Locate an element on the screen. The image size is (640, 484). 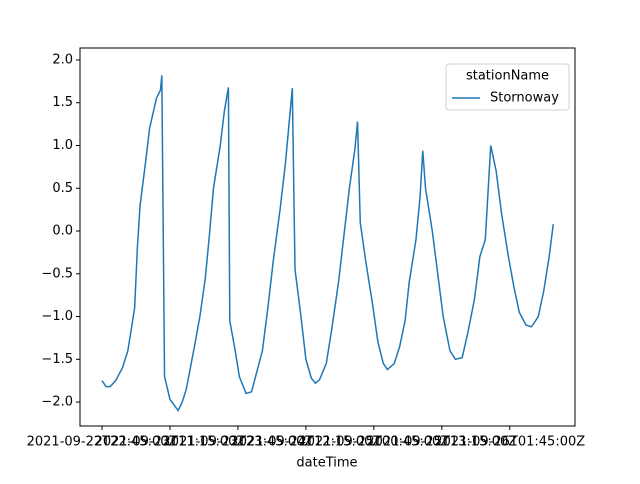
x-tick-label: 2021-09-23T23:45:00Z is located at coordinates (238, 442).